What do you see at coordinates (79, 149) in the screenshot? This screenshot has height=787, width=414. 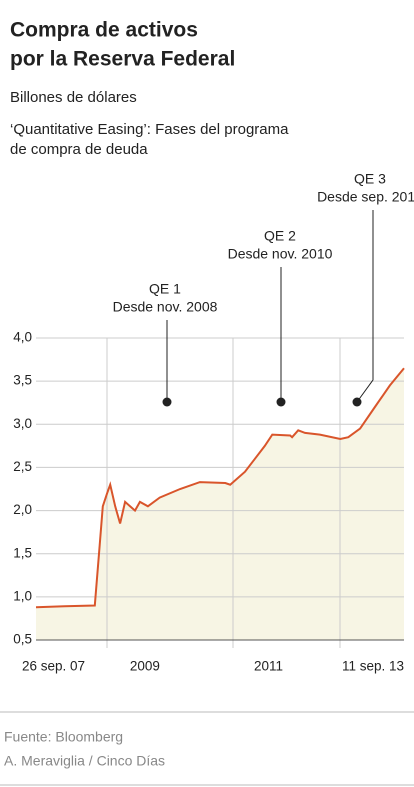 I see `note: de compra de deuda` at bounding box center [79, 149].